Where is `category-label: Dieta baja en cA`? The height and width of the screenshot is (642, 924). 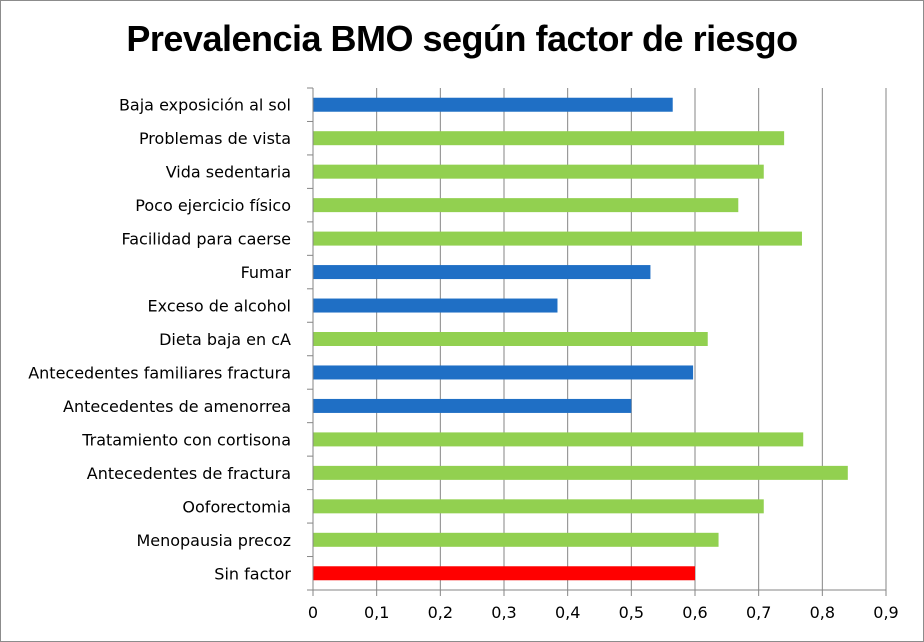 category-label: Dieta baja en cA is located at coordinates (225, 339).